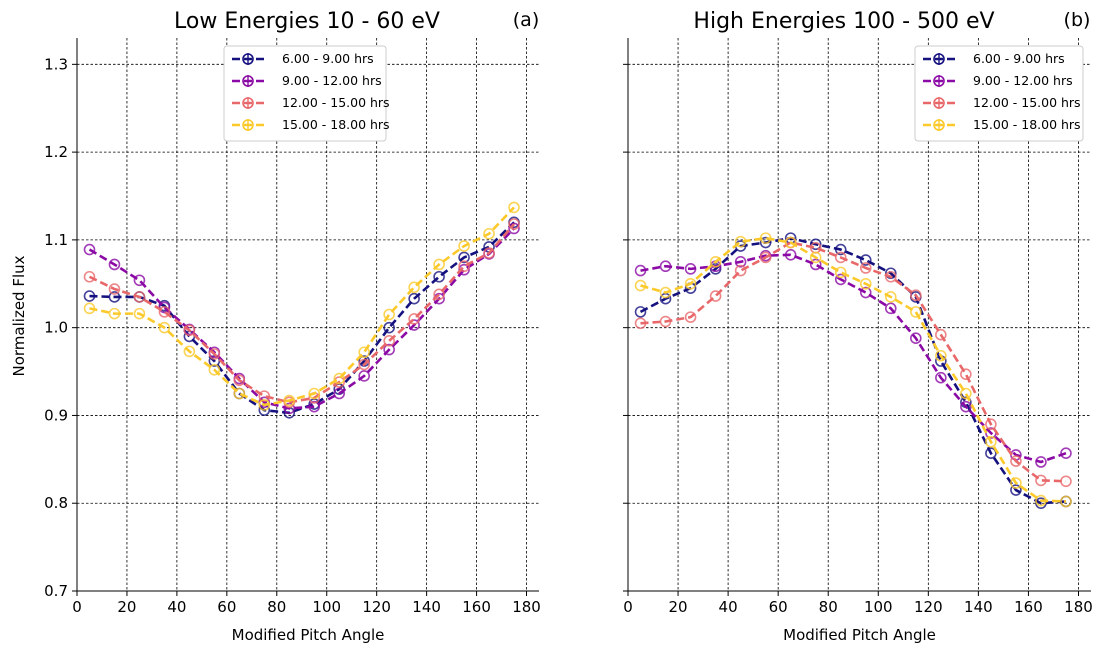  I want to click on legend-entry: 12.00 - 15.00 hrs, so click(1027, 102).